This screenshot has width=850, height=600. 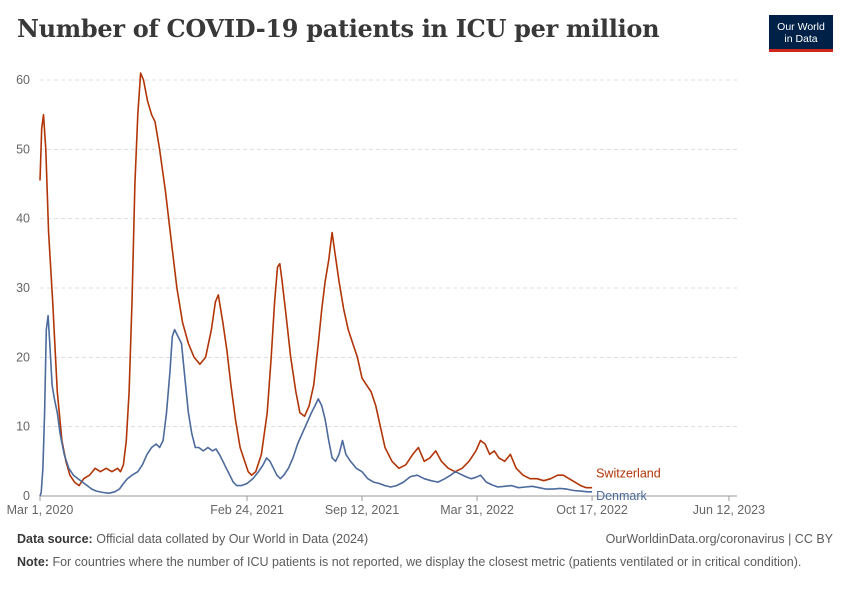 I want to click on y-tick-label: 40, so click(x=23, y=219).